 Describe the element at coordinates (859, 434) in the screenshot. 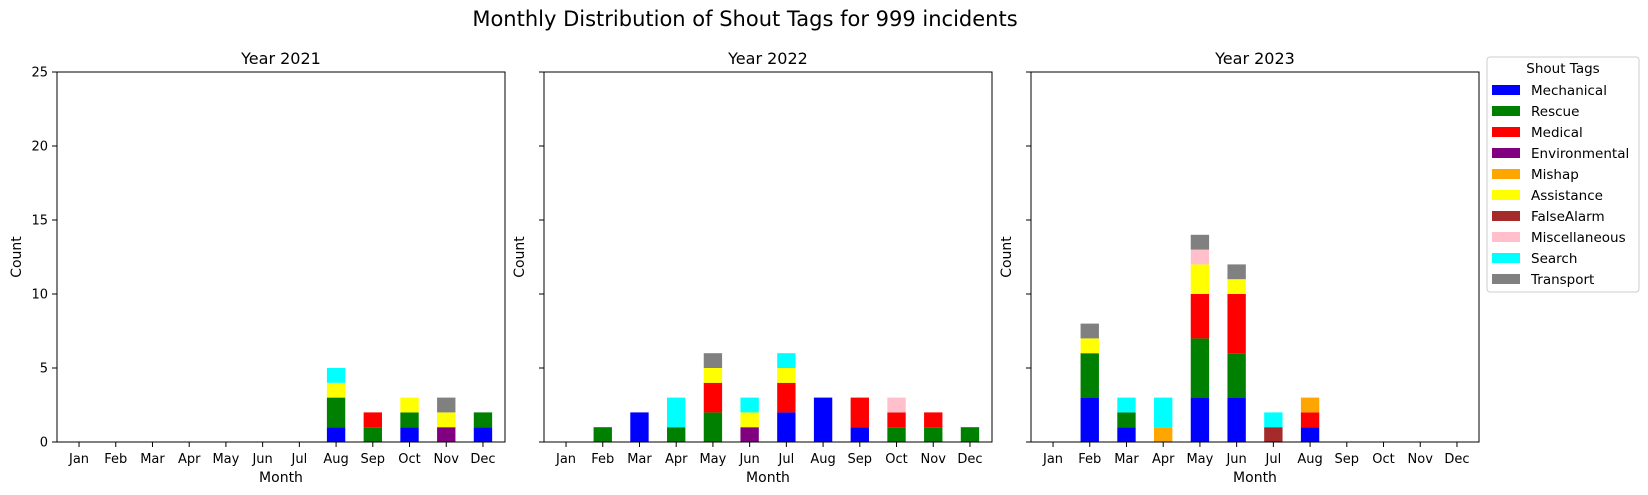

I see `bar-segment-mechanical-sep` at that location.